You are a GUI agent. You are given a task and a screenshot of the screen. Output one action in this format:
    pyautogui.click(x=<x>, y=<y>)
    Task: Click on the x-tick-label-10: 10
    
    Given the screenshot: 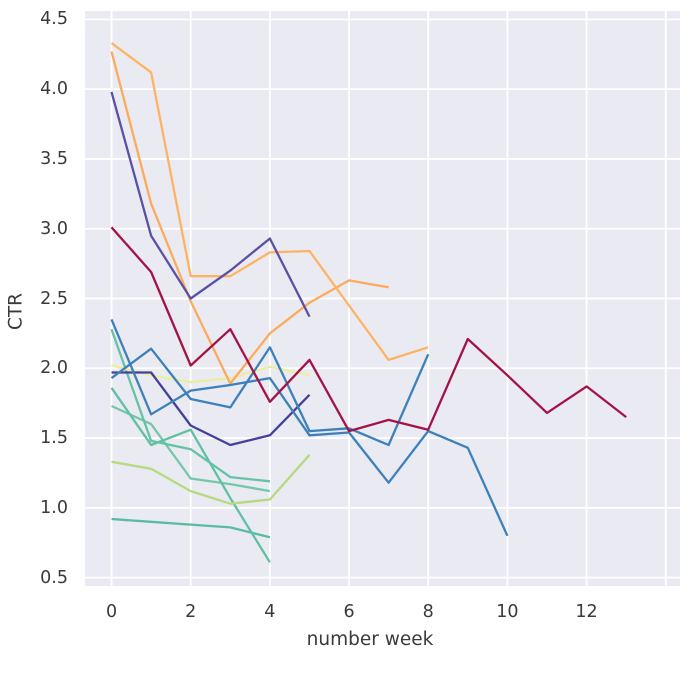 What is the action you would take?
    pyautogui.click(x=507, y=612)
    